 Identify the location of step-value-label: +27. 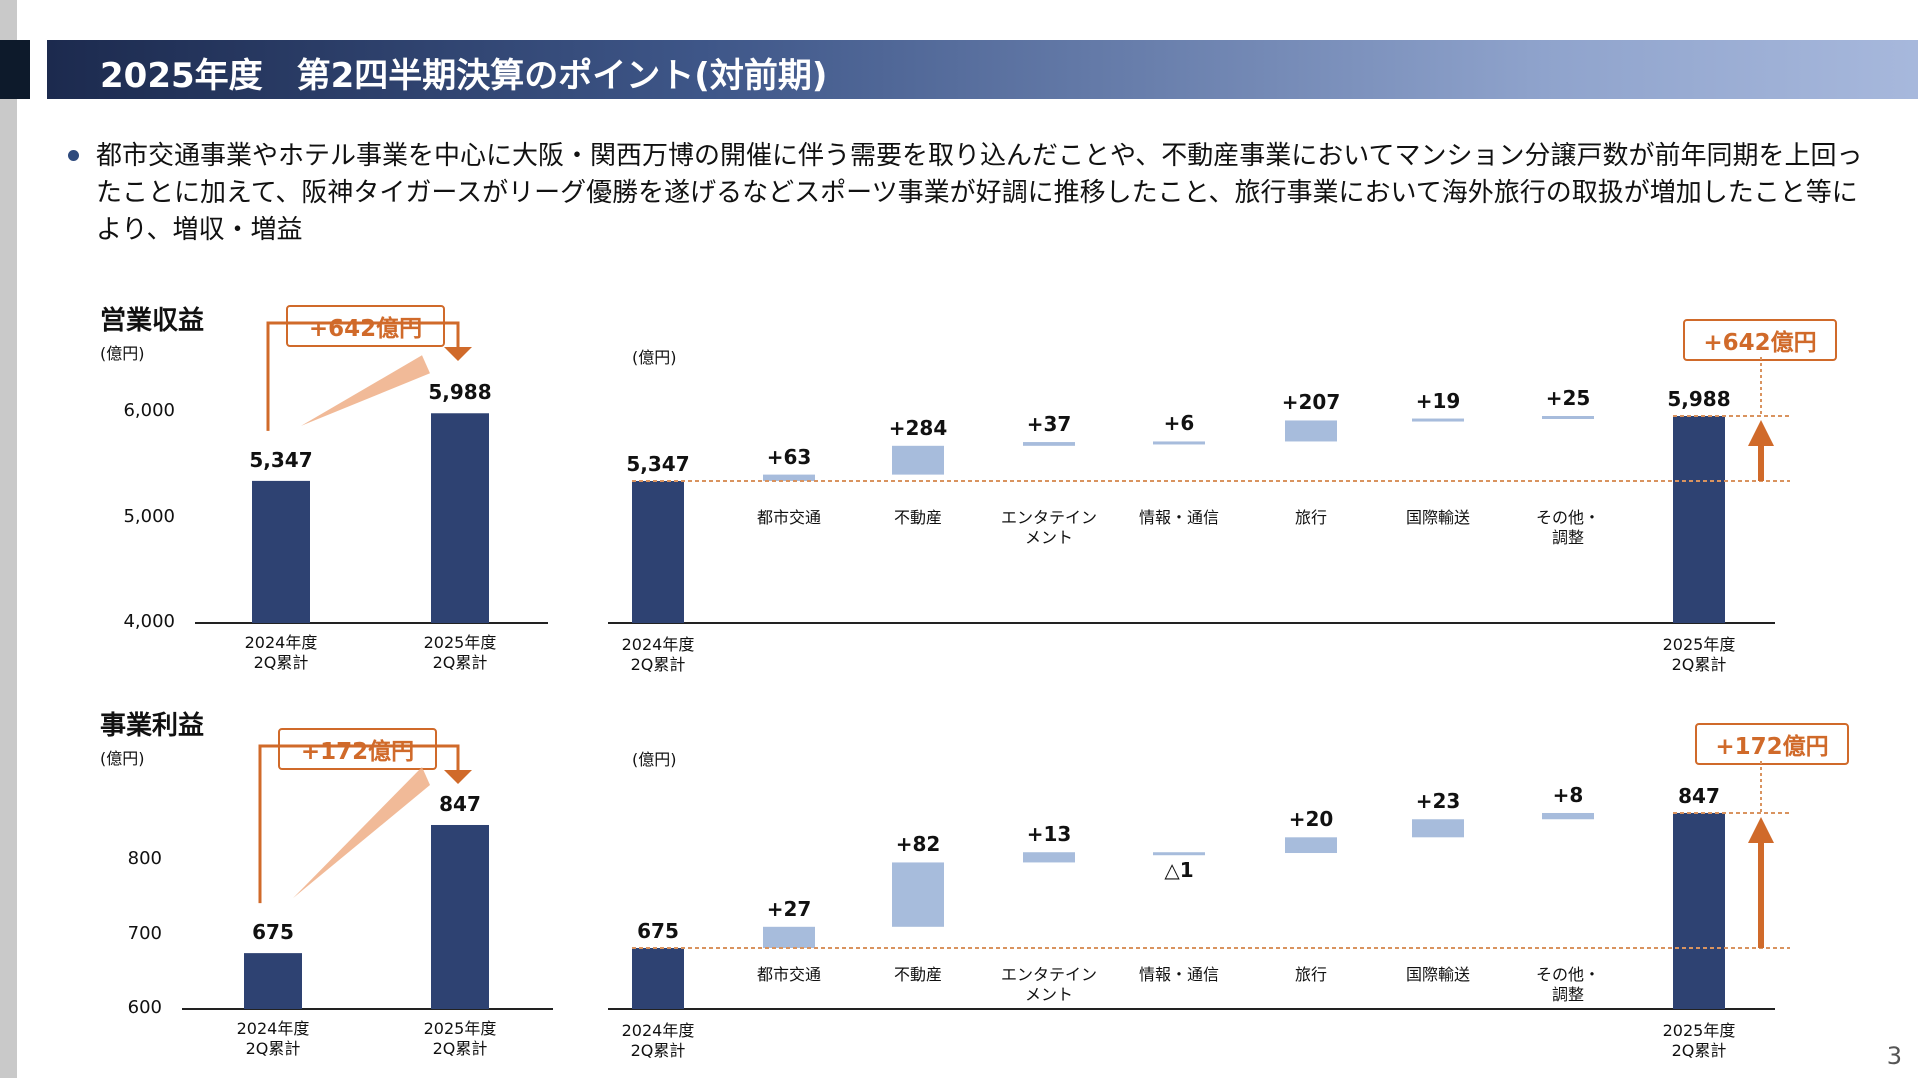
(789, 908).